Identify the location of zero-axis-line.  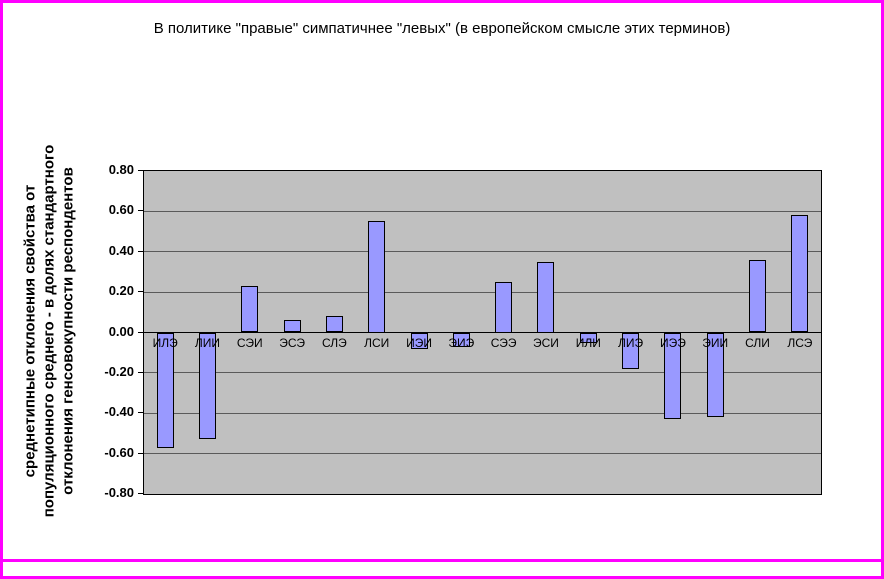
(482, 332).